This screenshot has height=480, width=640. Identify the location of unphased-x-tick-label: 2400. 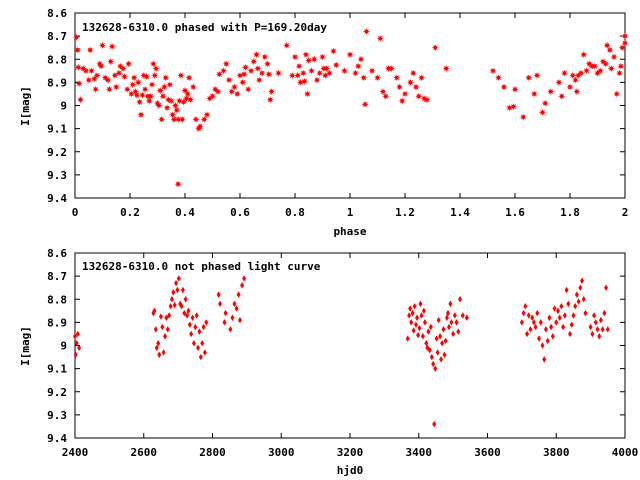
(75, 452).